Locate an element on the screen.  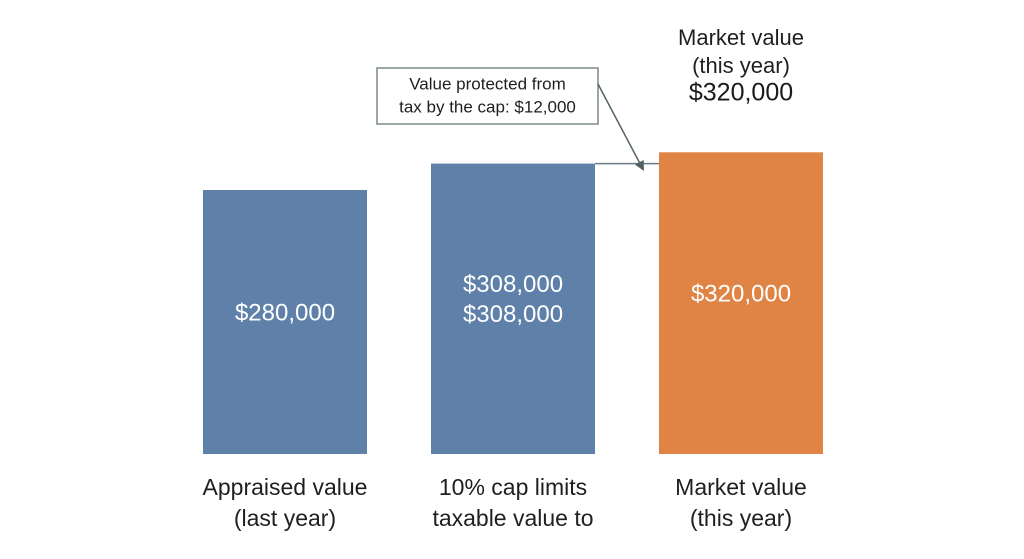
callout-text-line-1: Value protected from is located at coordinates (487, 83).